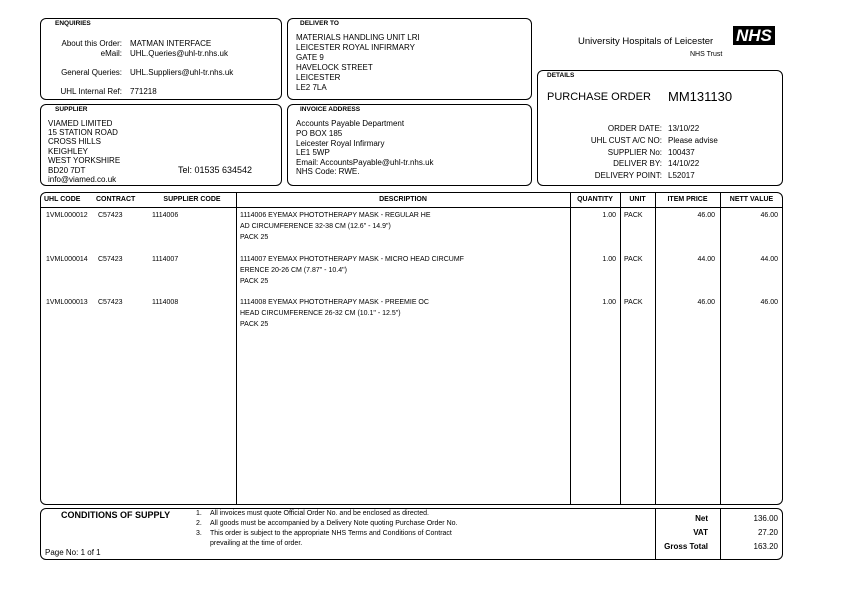 This screenshot has height=595, width=842. Describe the element at coordinates (165, 215) in the screenshot. I see `supplier-code: 1114006` at that location.